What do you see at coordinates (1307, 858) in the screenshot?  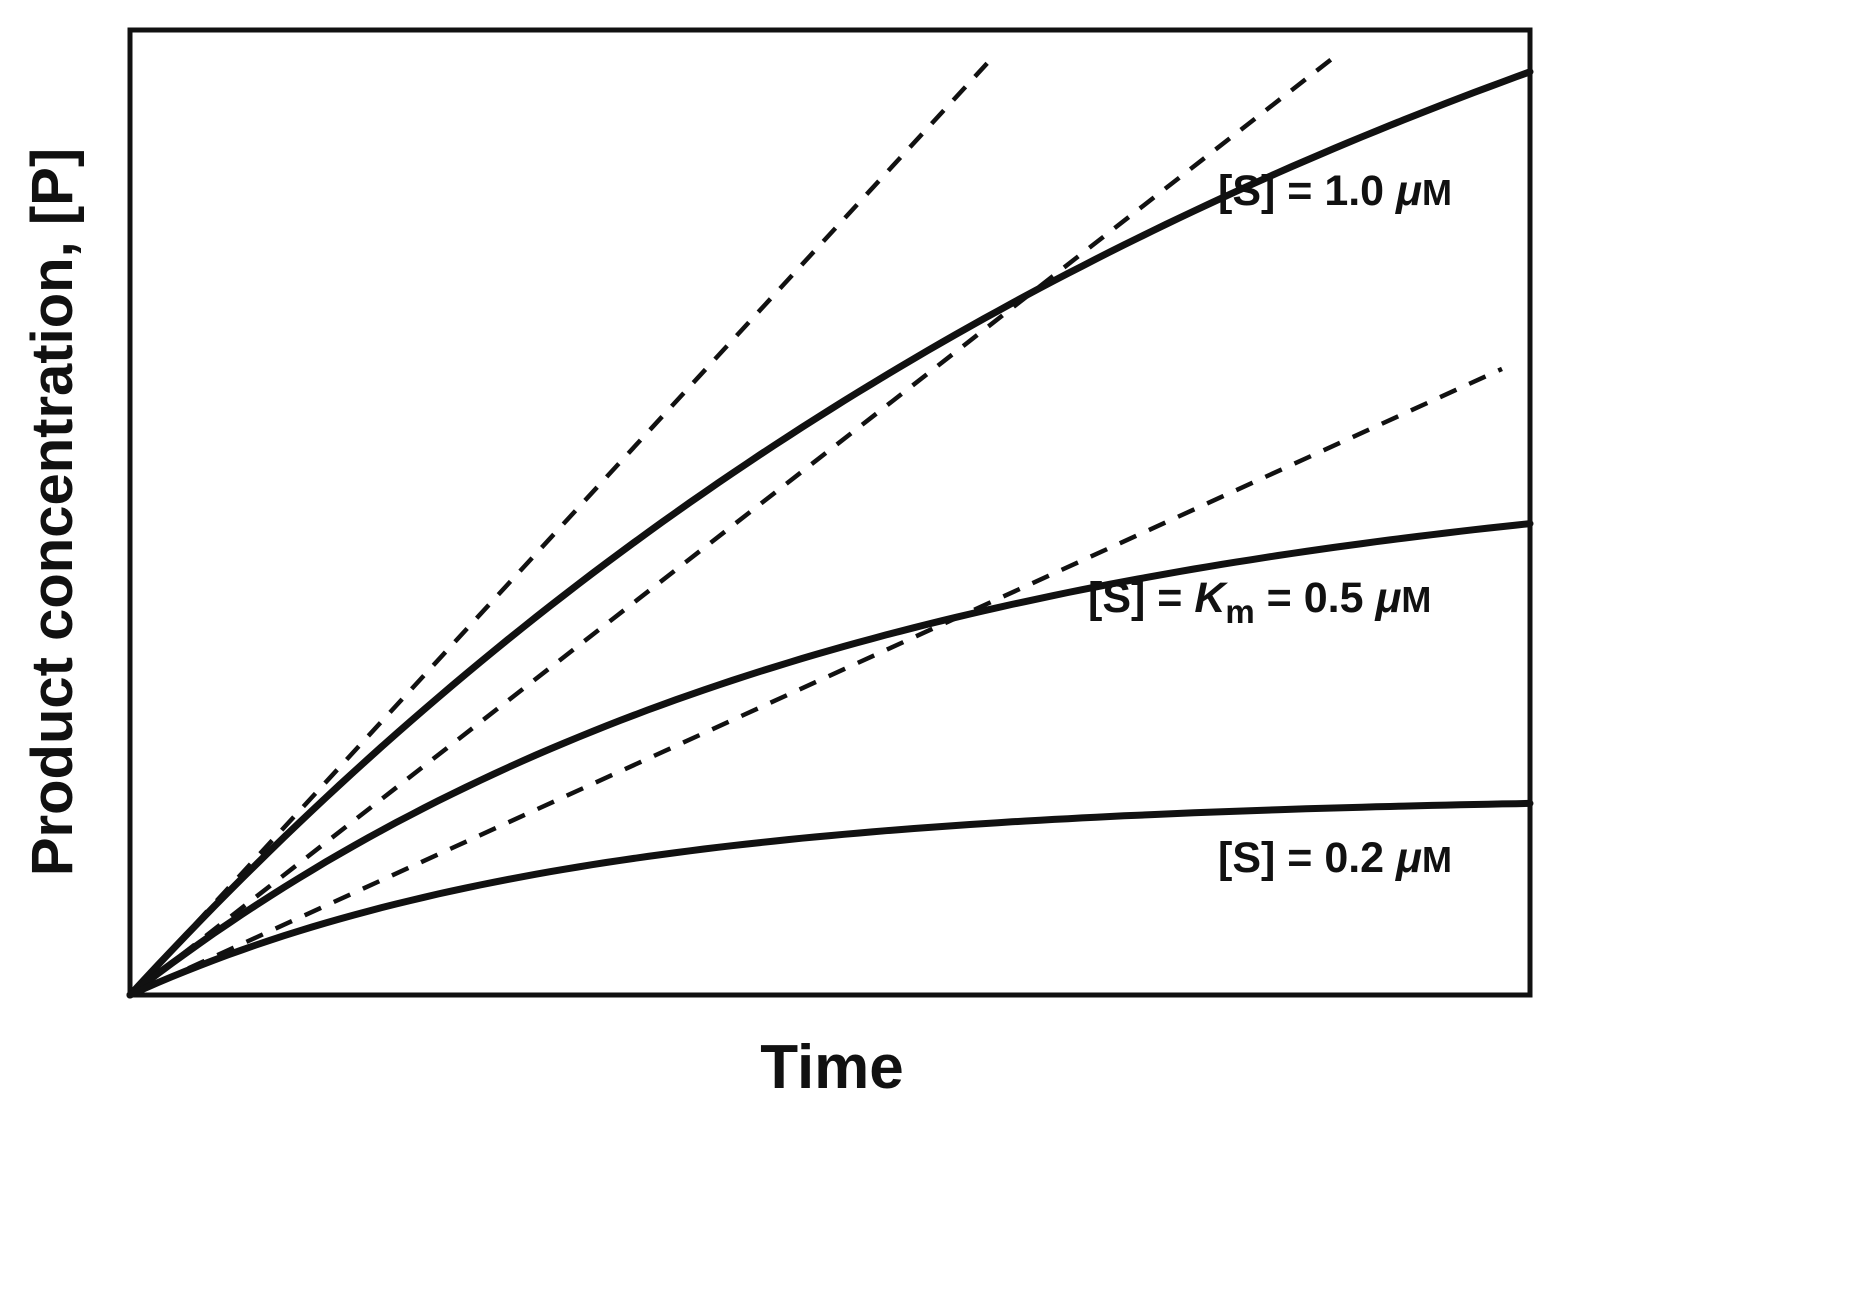 I see `curve-label-3-text: [S] = 0.2` at bounding box center [1307, 858].